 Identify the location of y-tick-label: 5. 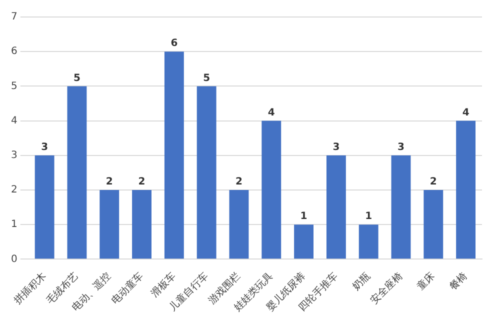
(14, 86).